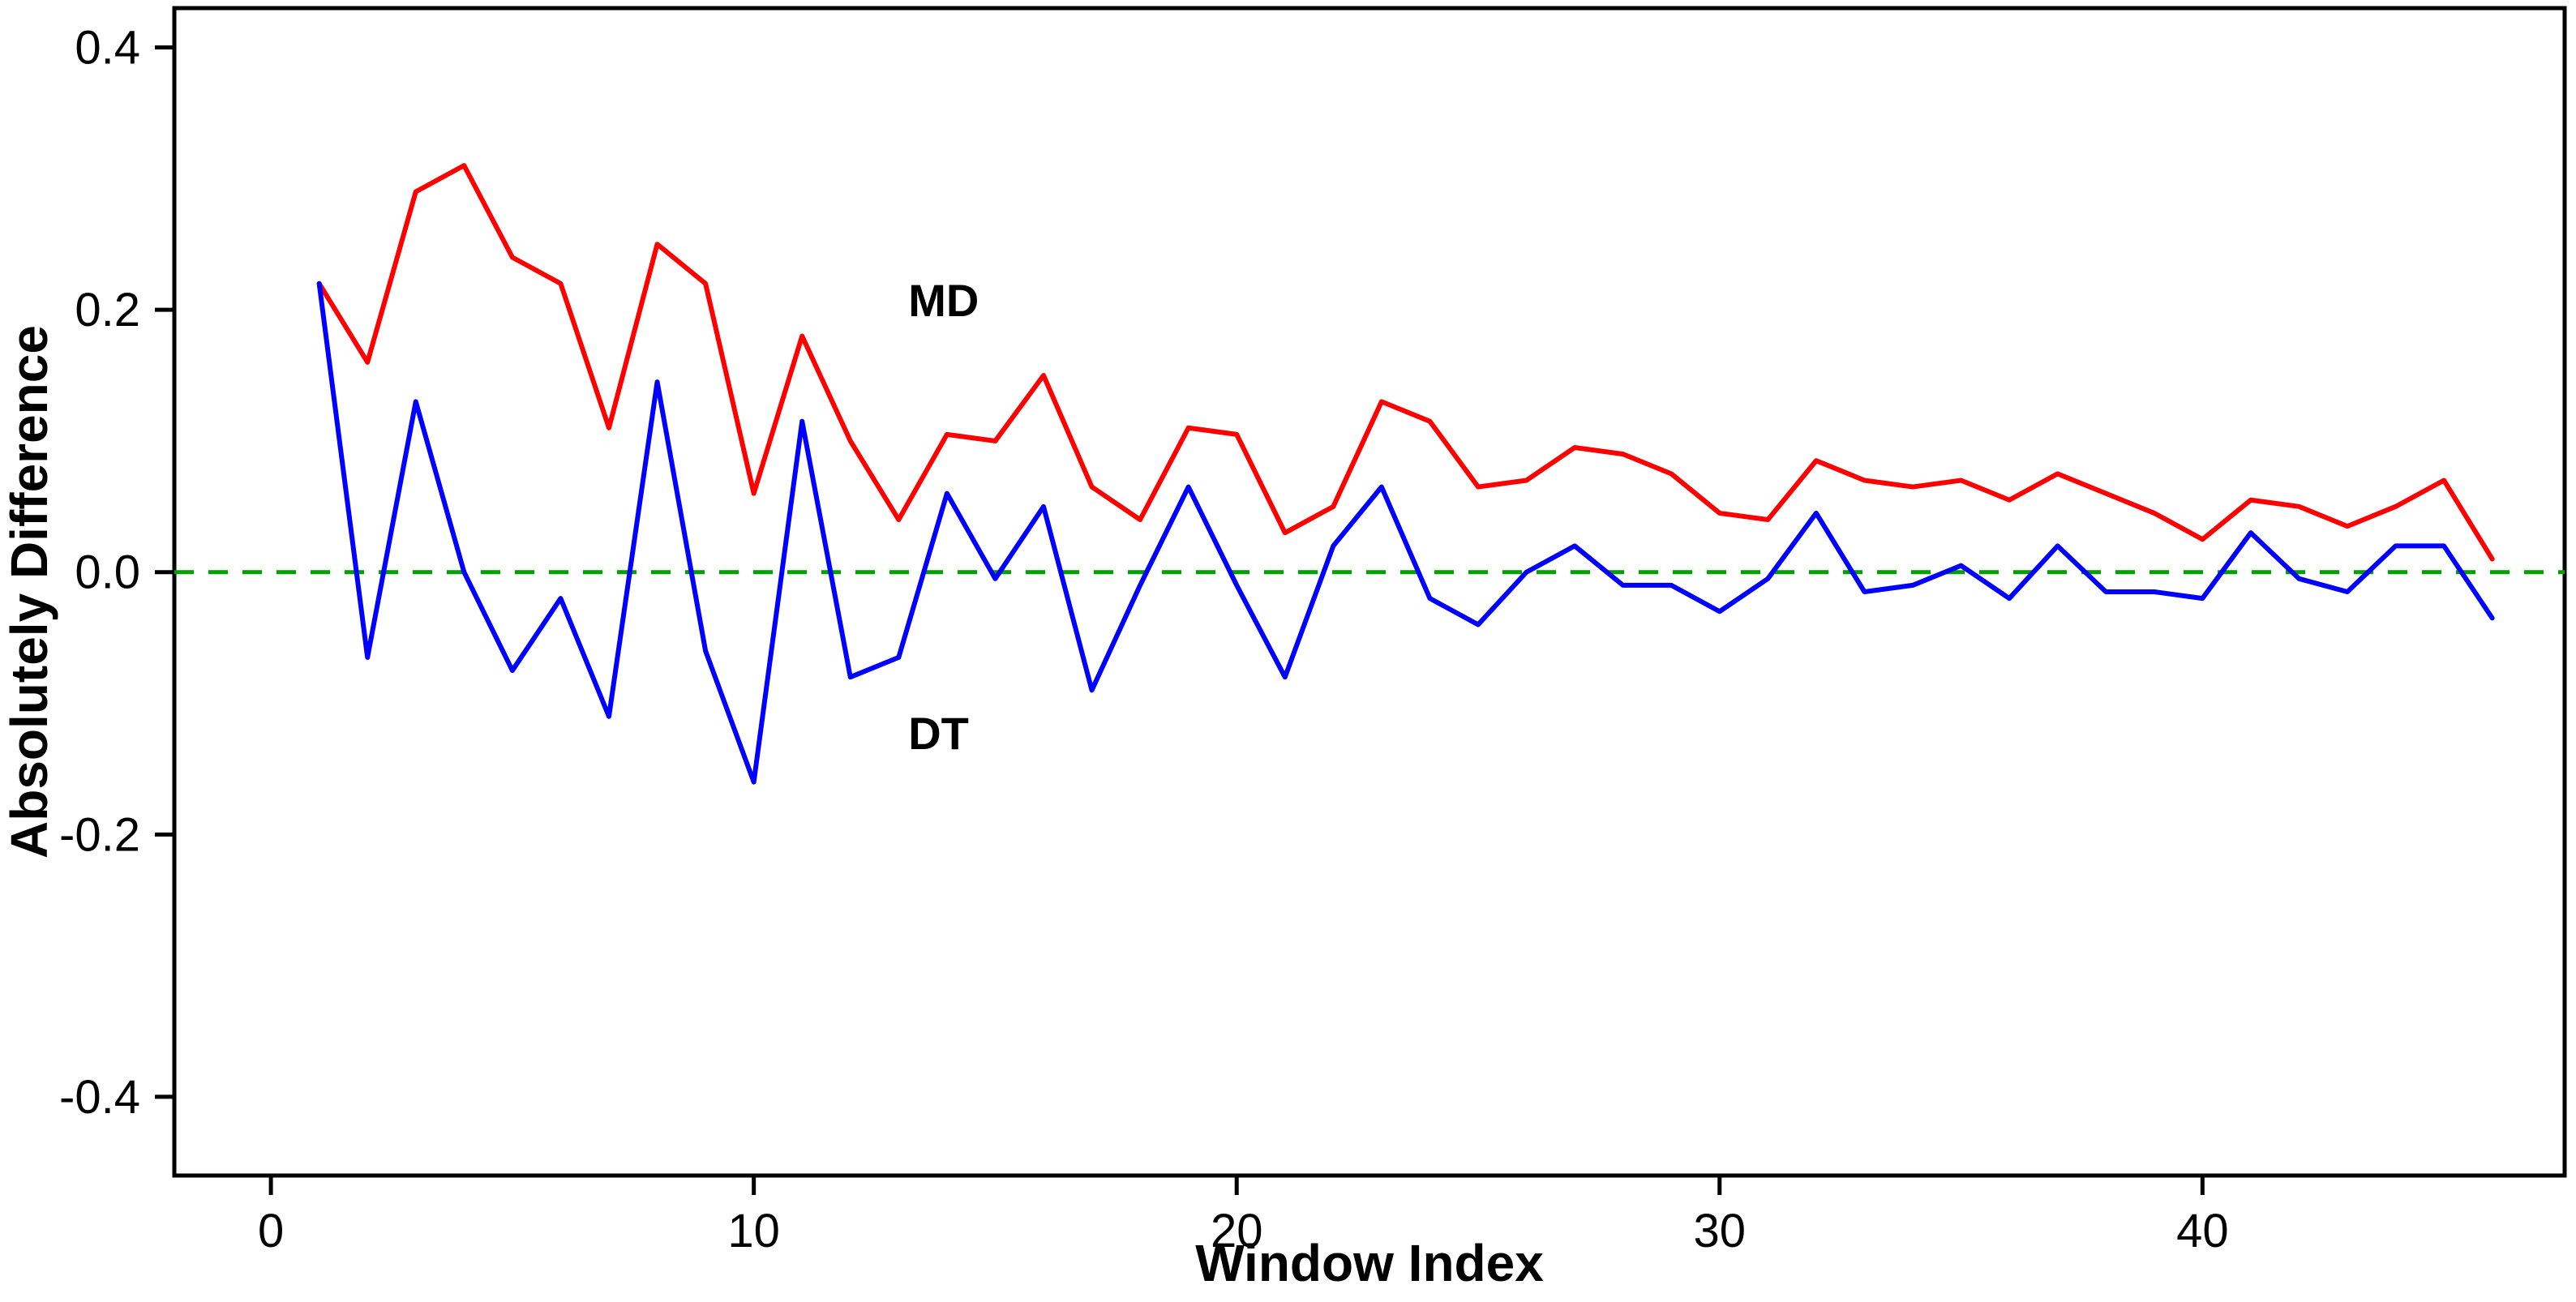  What do you see at coordinates (1237, 1231) in the screenshot?
I see `x-tick-label: 20` at bounding box center [1237, 1231].